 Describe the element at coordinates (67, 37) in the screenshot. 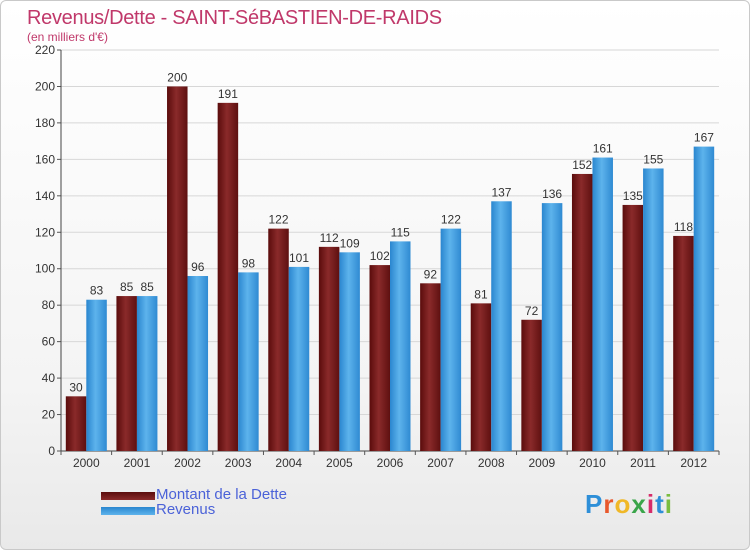

I see `chart-subtitle: (en milliers d'€)` at that location.